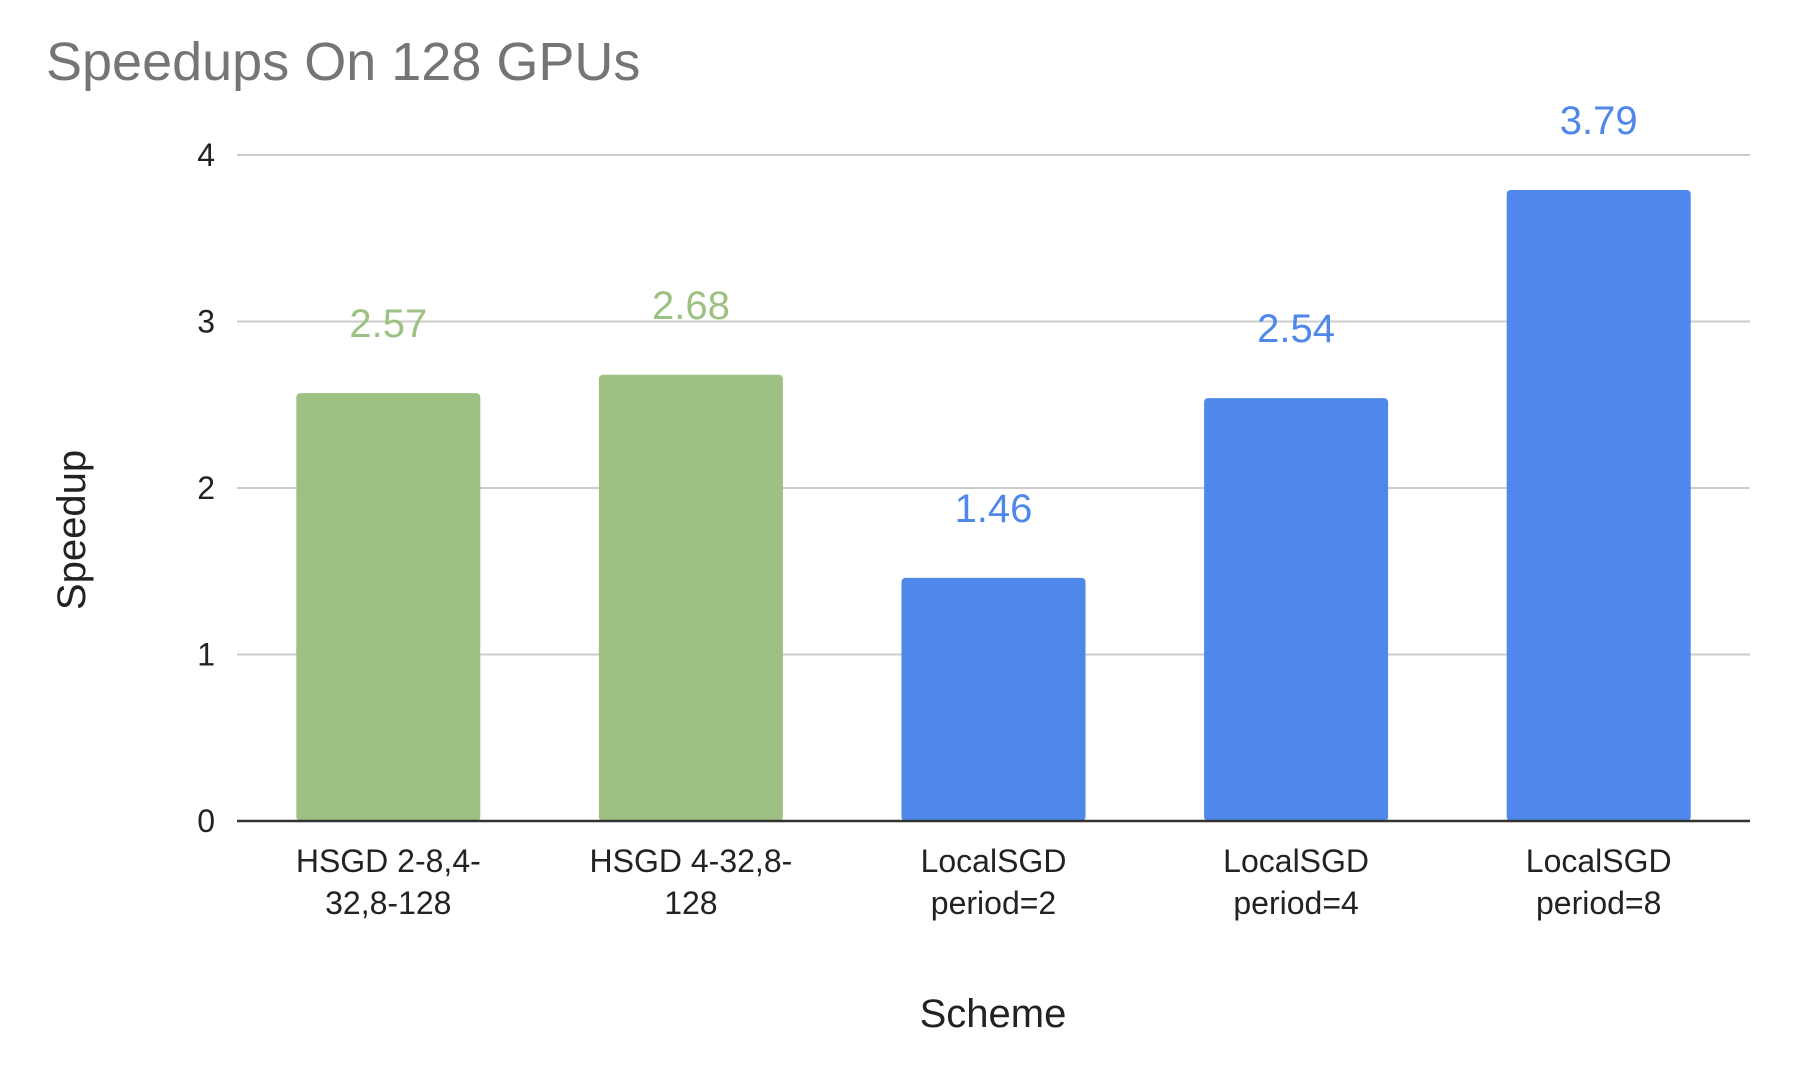 This screenshot has height=1066, width=1800. What do you see at coordinates (206, 322) in the screenshot?
I see `y-tick-label: 3` at bounding box center [206, 322].